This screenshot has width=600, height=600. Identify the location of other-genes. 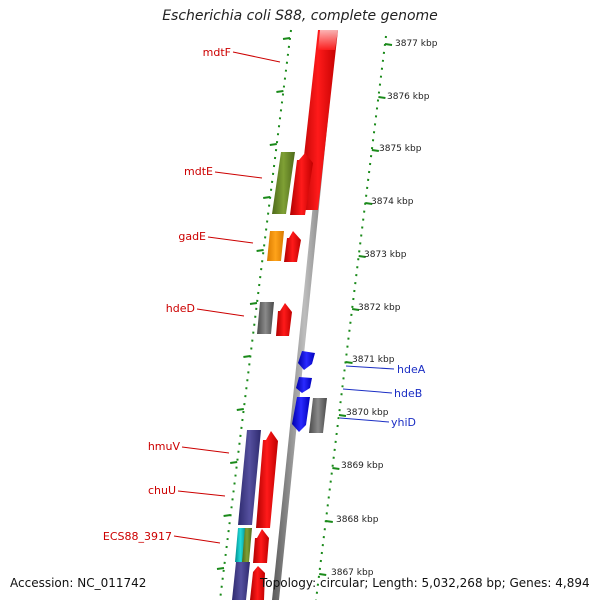
(263, 376).